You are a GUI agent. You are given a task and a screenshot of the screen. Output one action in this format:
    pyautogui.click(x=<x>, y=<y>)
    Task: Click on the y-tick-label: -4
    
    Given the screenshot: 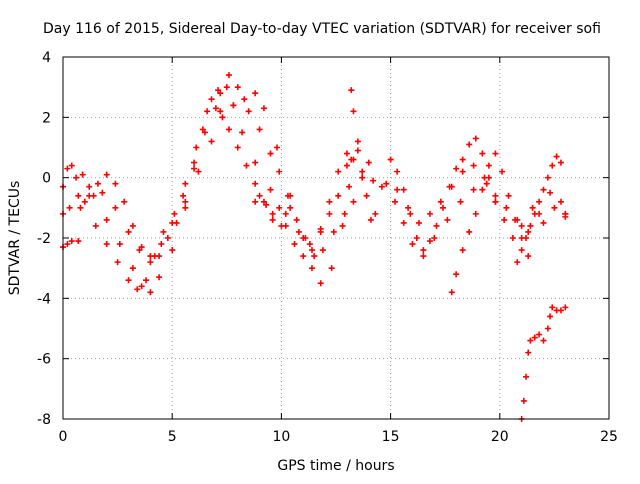 What is the action you would take?
    pyautogui.click(x=44, y=299)
    